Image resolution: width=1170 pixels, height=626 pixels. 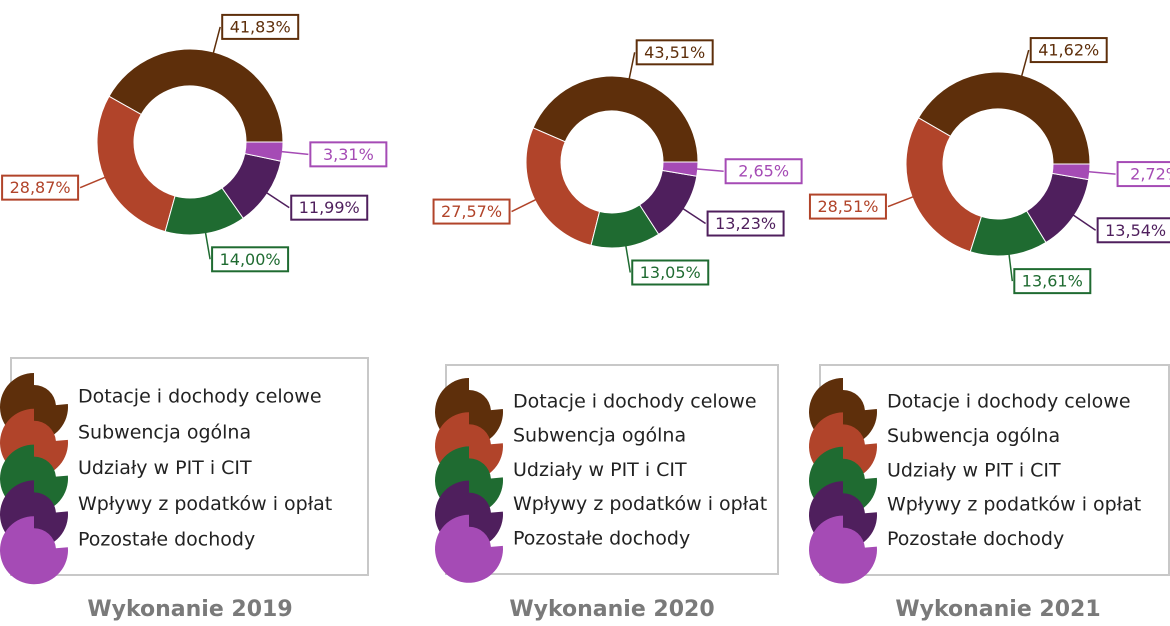 I want to click on data-label: 13,23%, so click(x=745, y=223).